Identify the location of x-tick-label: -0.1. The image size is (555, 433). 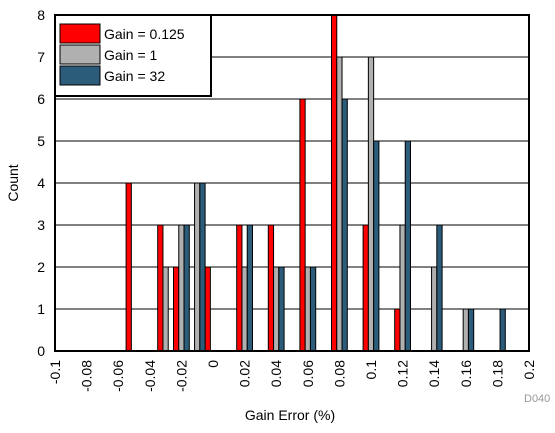
(55, 372).